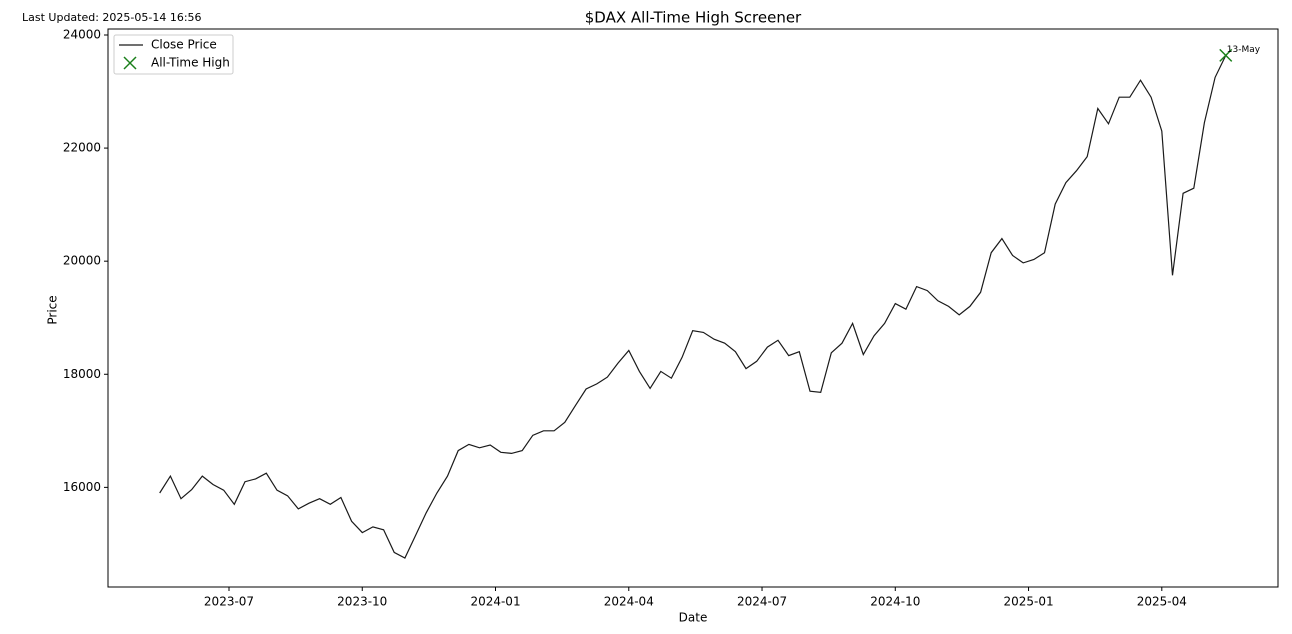  I want to click on x-tick-label: 2025-01, so click(1028, 602).